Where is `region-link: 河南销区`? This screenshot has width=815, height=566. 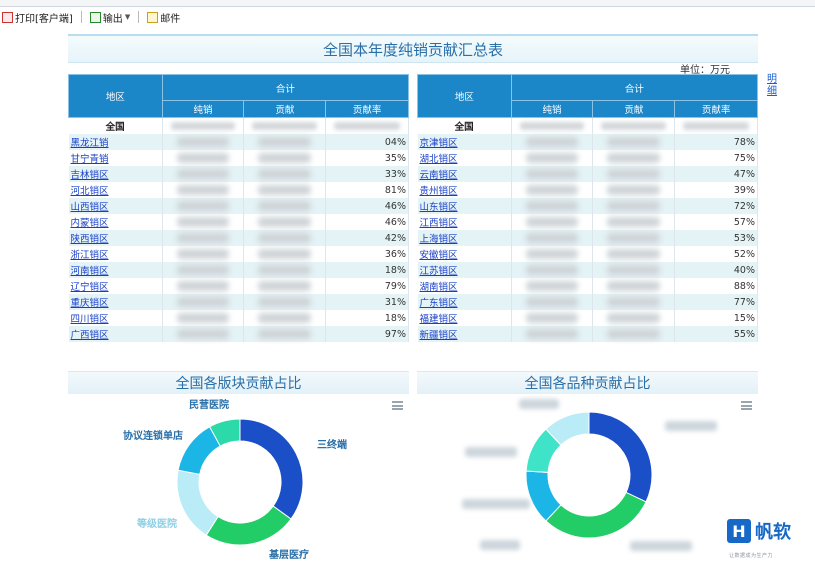 region-link: 河南销区 is located at coordinates (115, 270).